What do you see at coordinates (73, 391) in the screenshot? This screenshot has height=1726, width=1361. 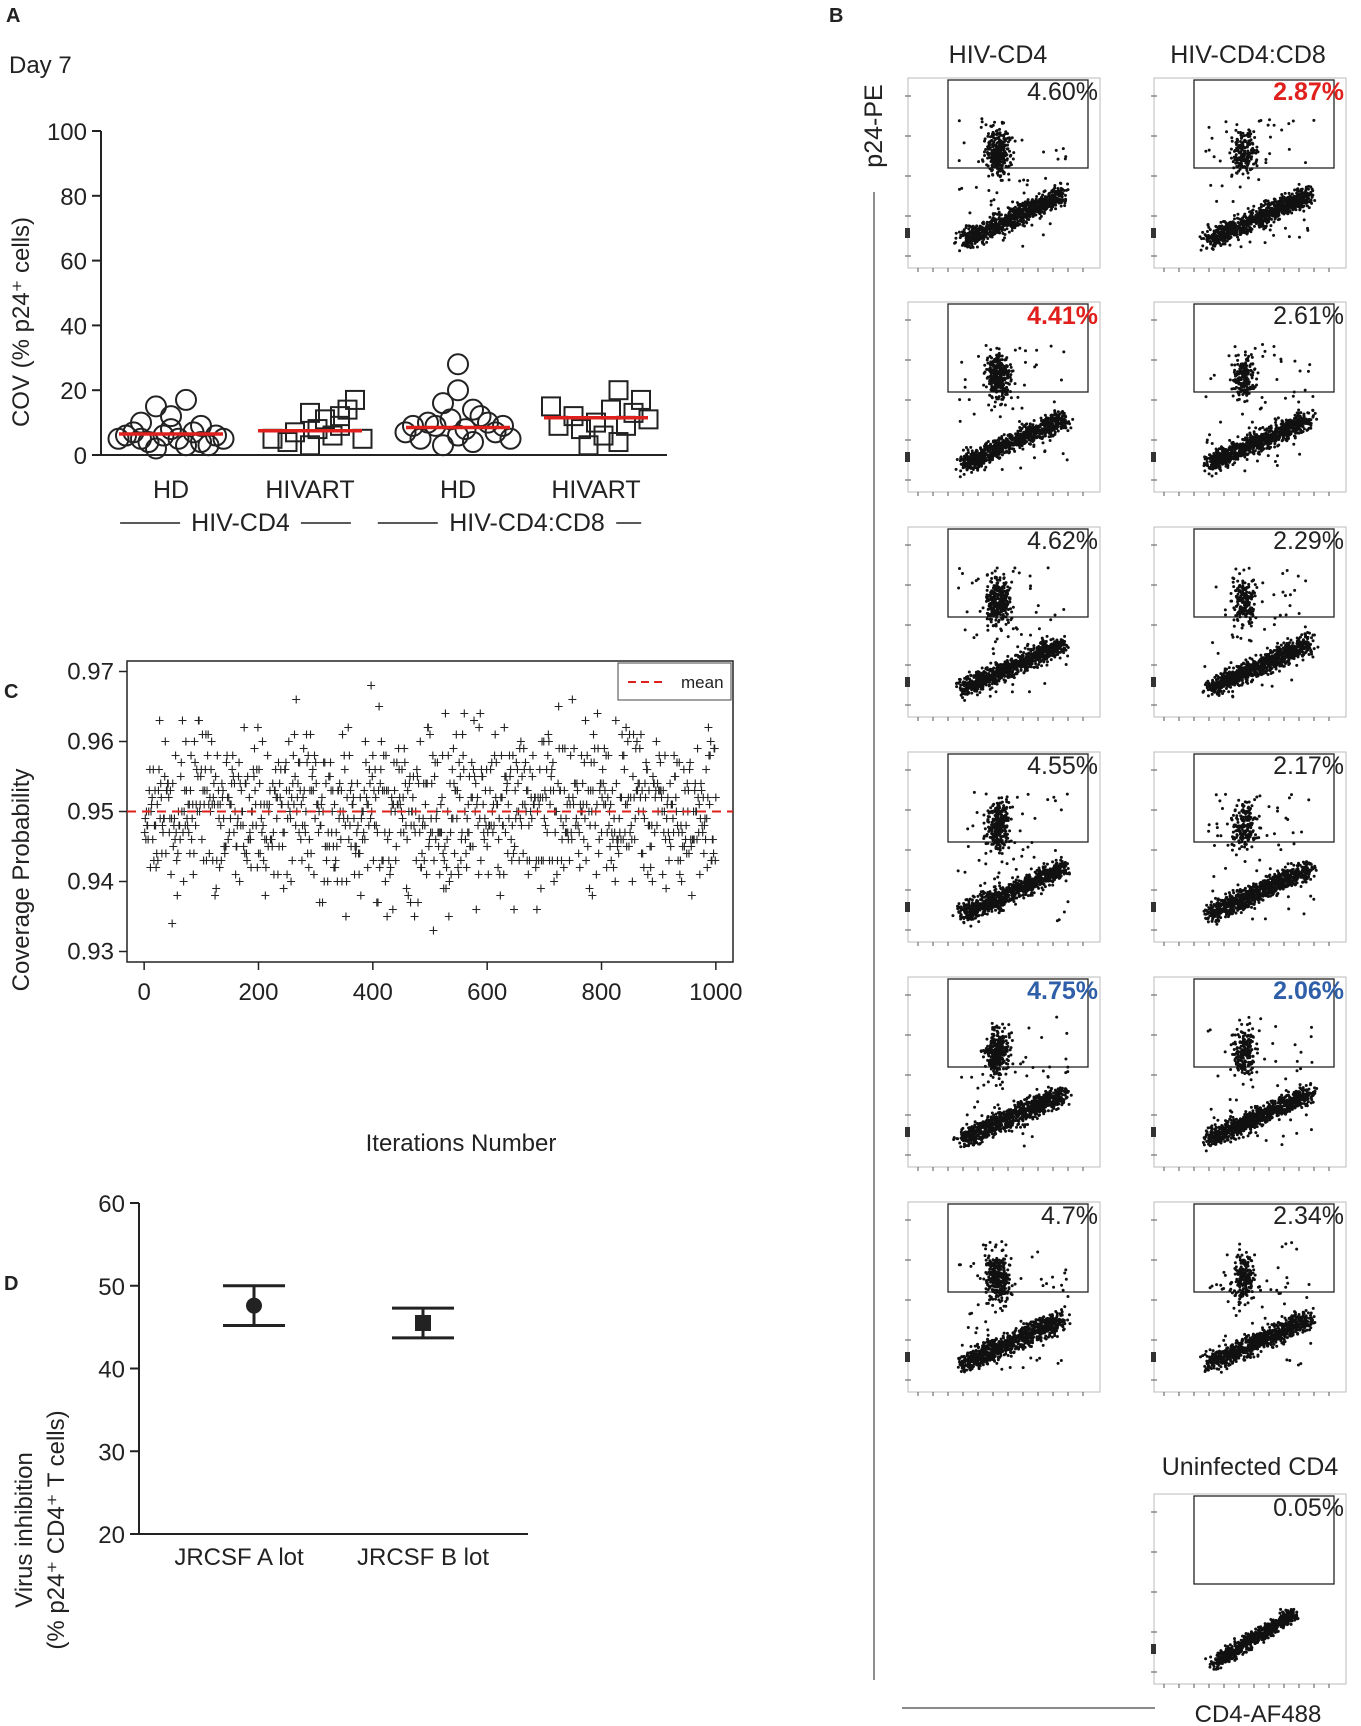 I see `y-tick-label: 20` at bounding box center [73, 391].